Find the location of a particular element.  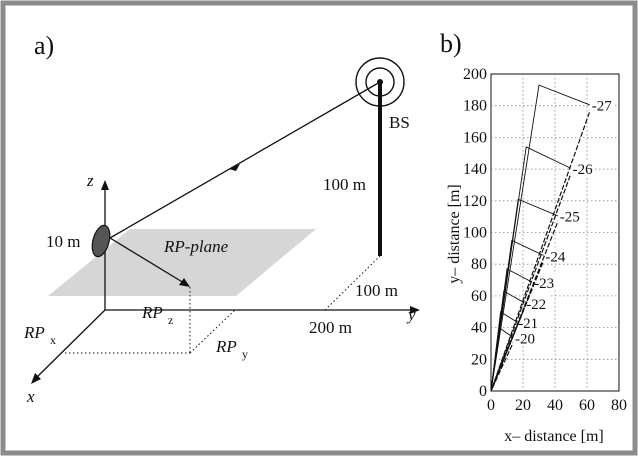

rp-direction-line is located at coordinates (147, 260).